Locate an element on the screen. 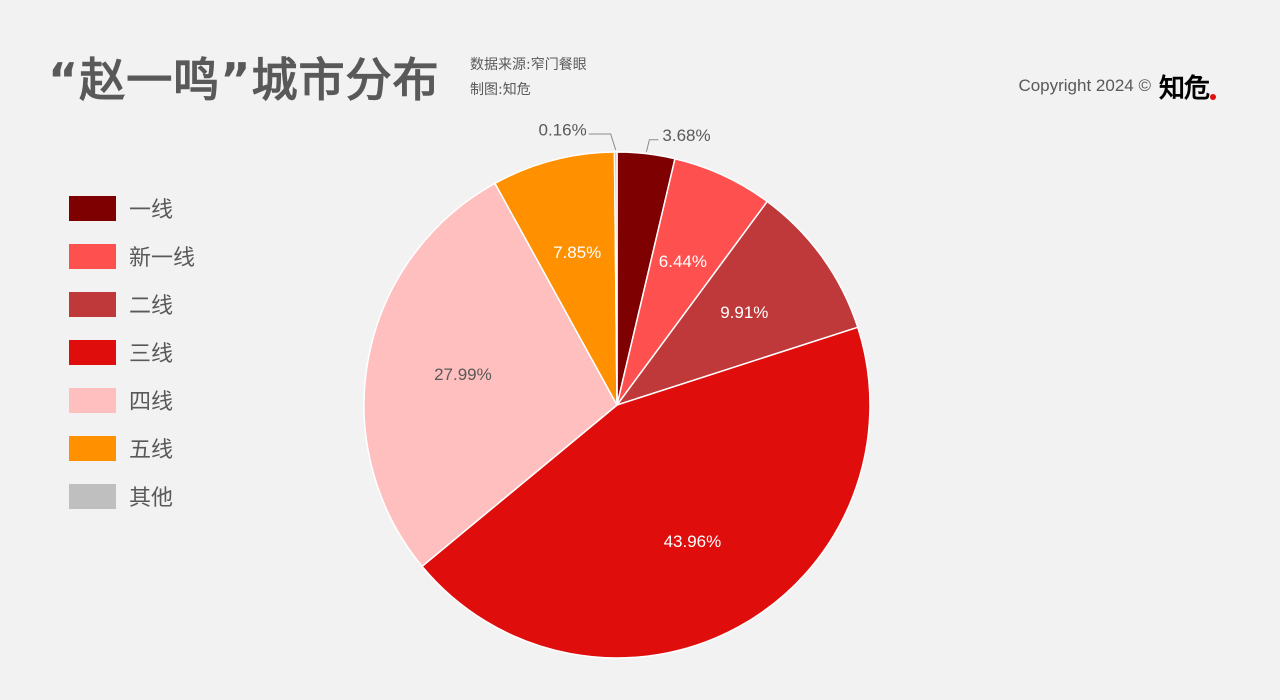 The image size is (1280, 700). copyright: Copyright 2024 © 知危 is located at coordinates (1117, 86).